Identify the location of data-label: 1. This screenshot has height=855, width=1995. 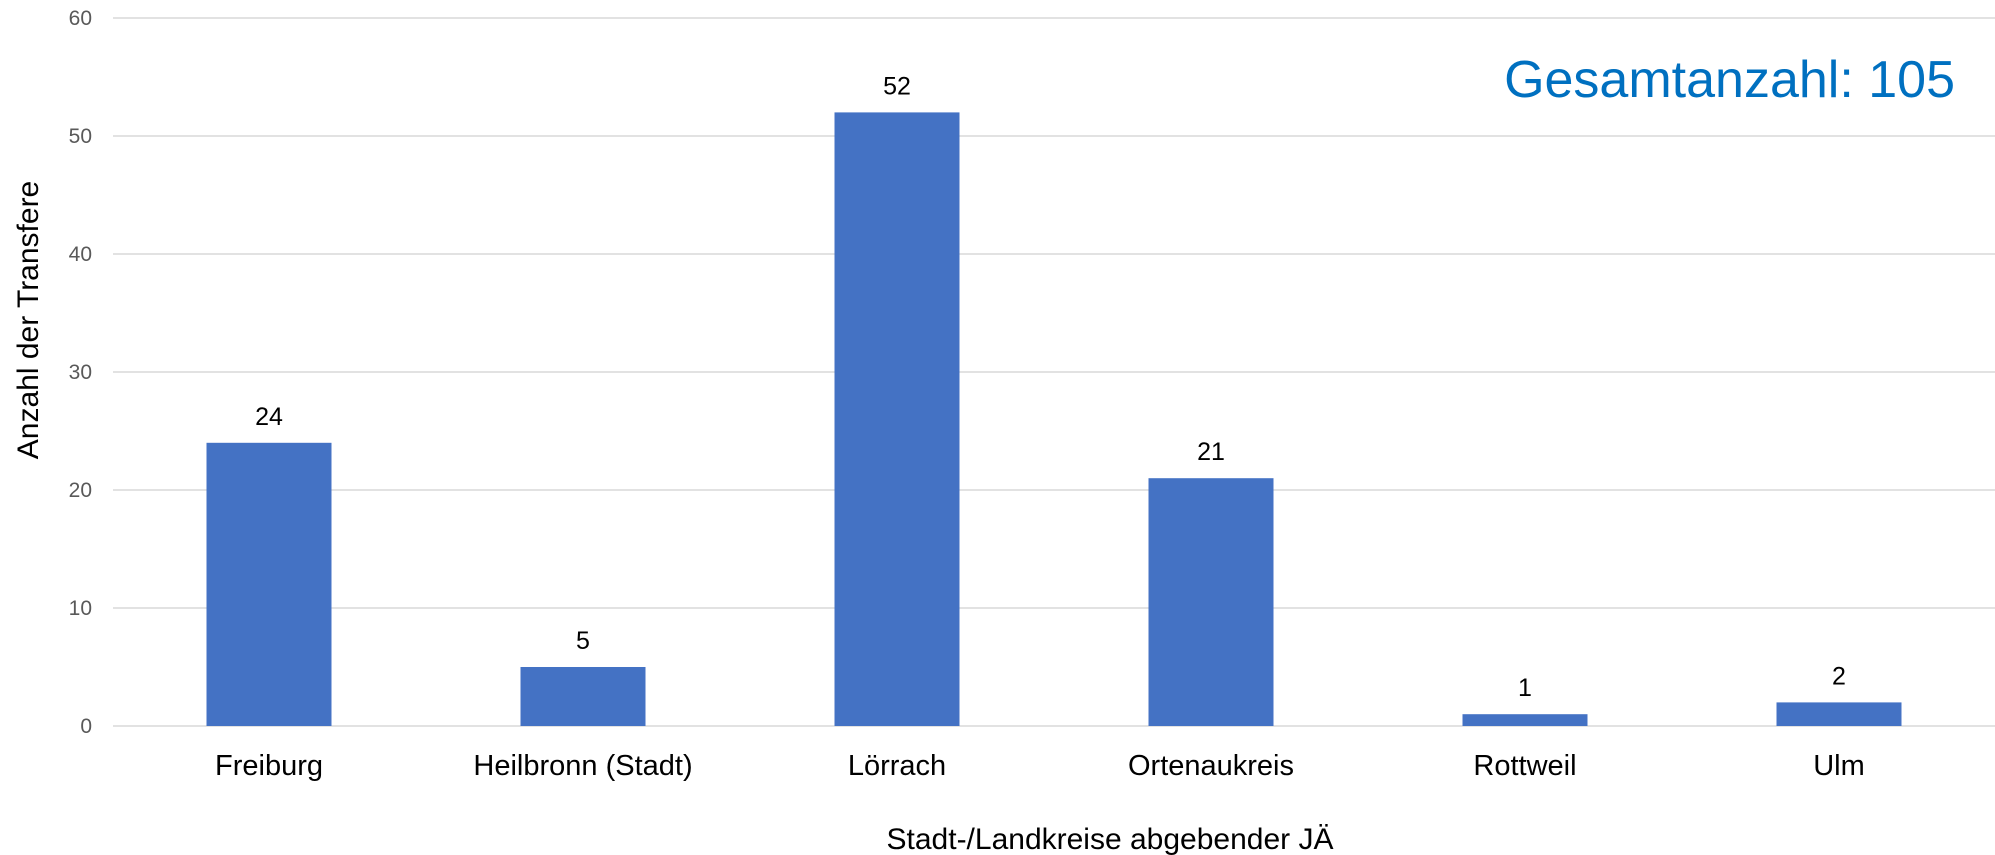
(1525, 688).